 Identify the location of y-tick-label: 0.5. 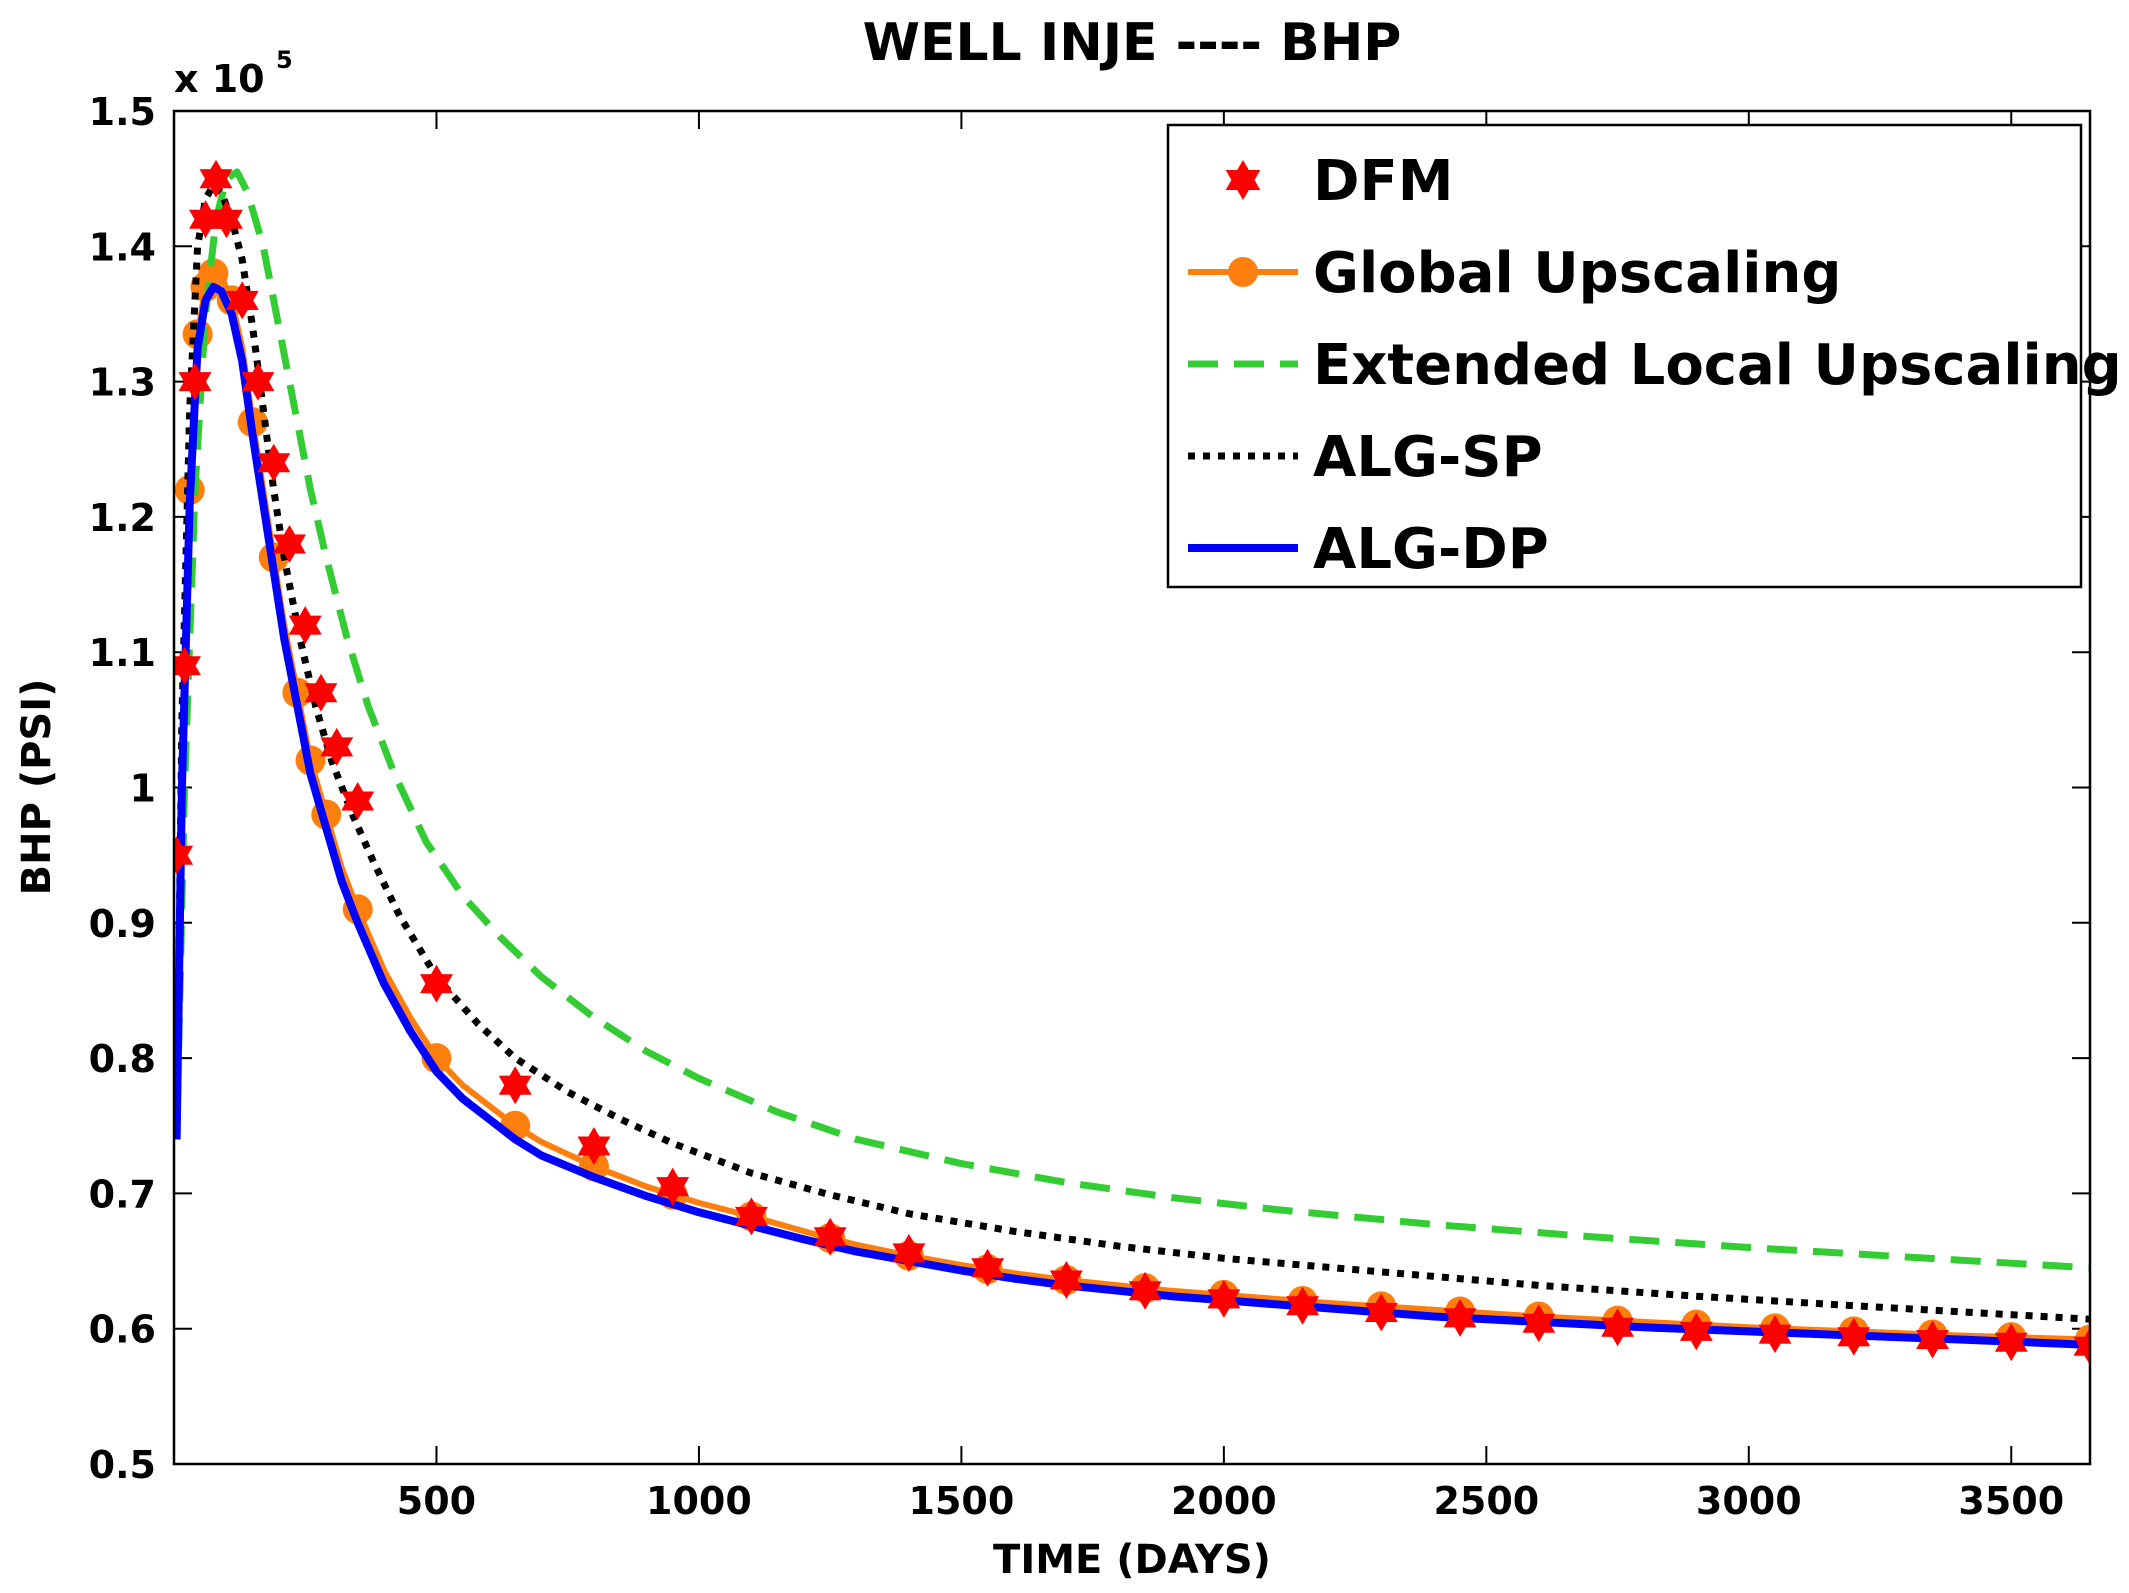
(122, 1465).